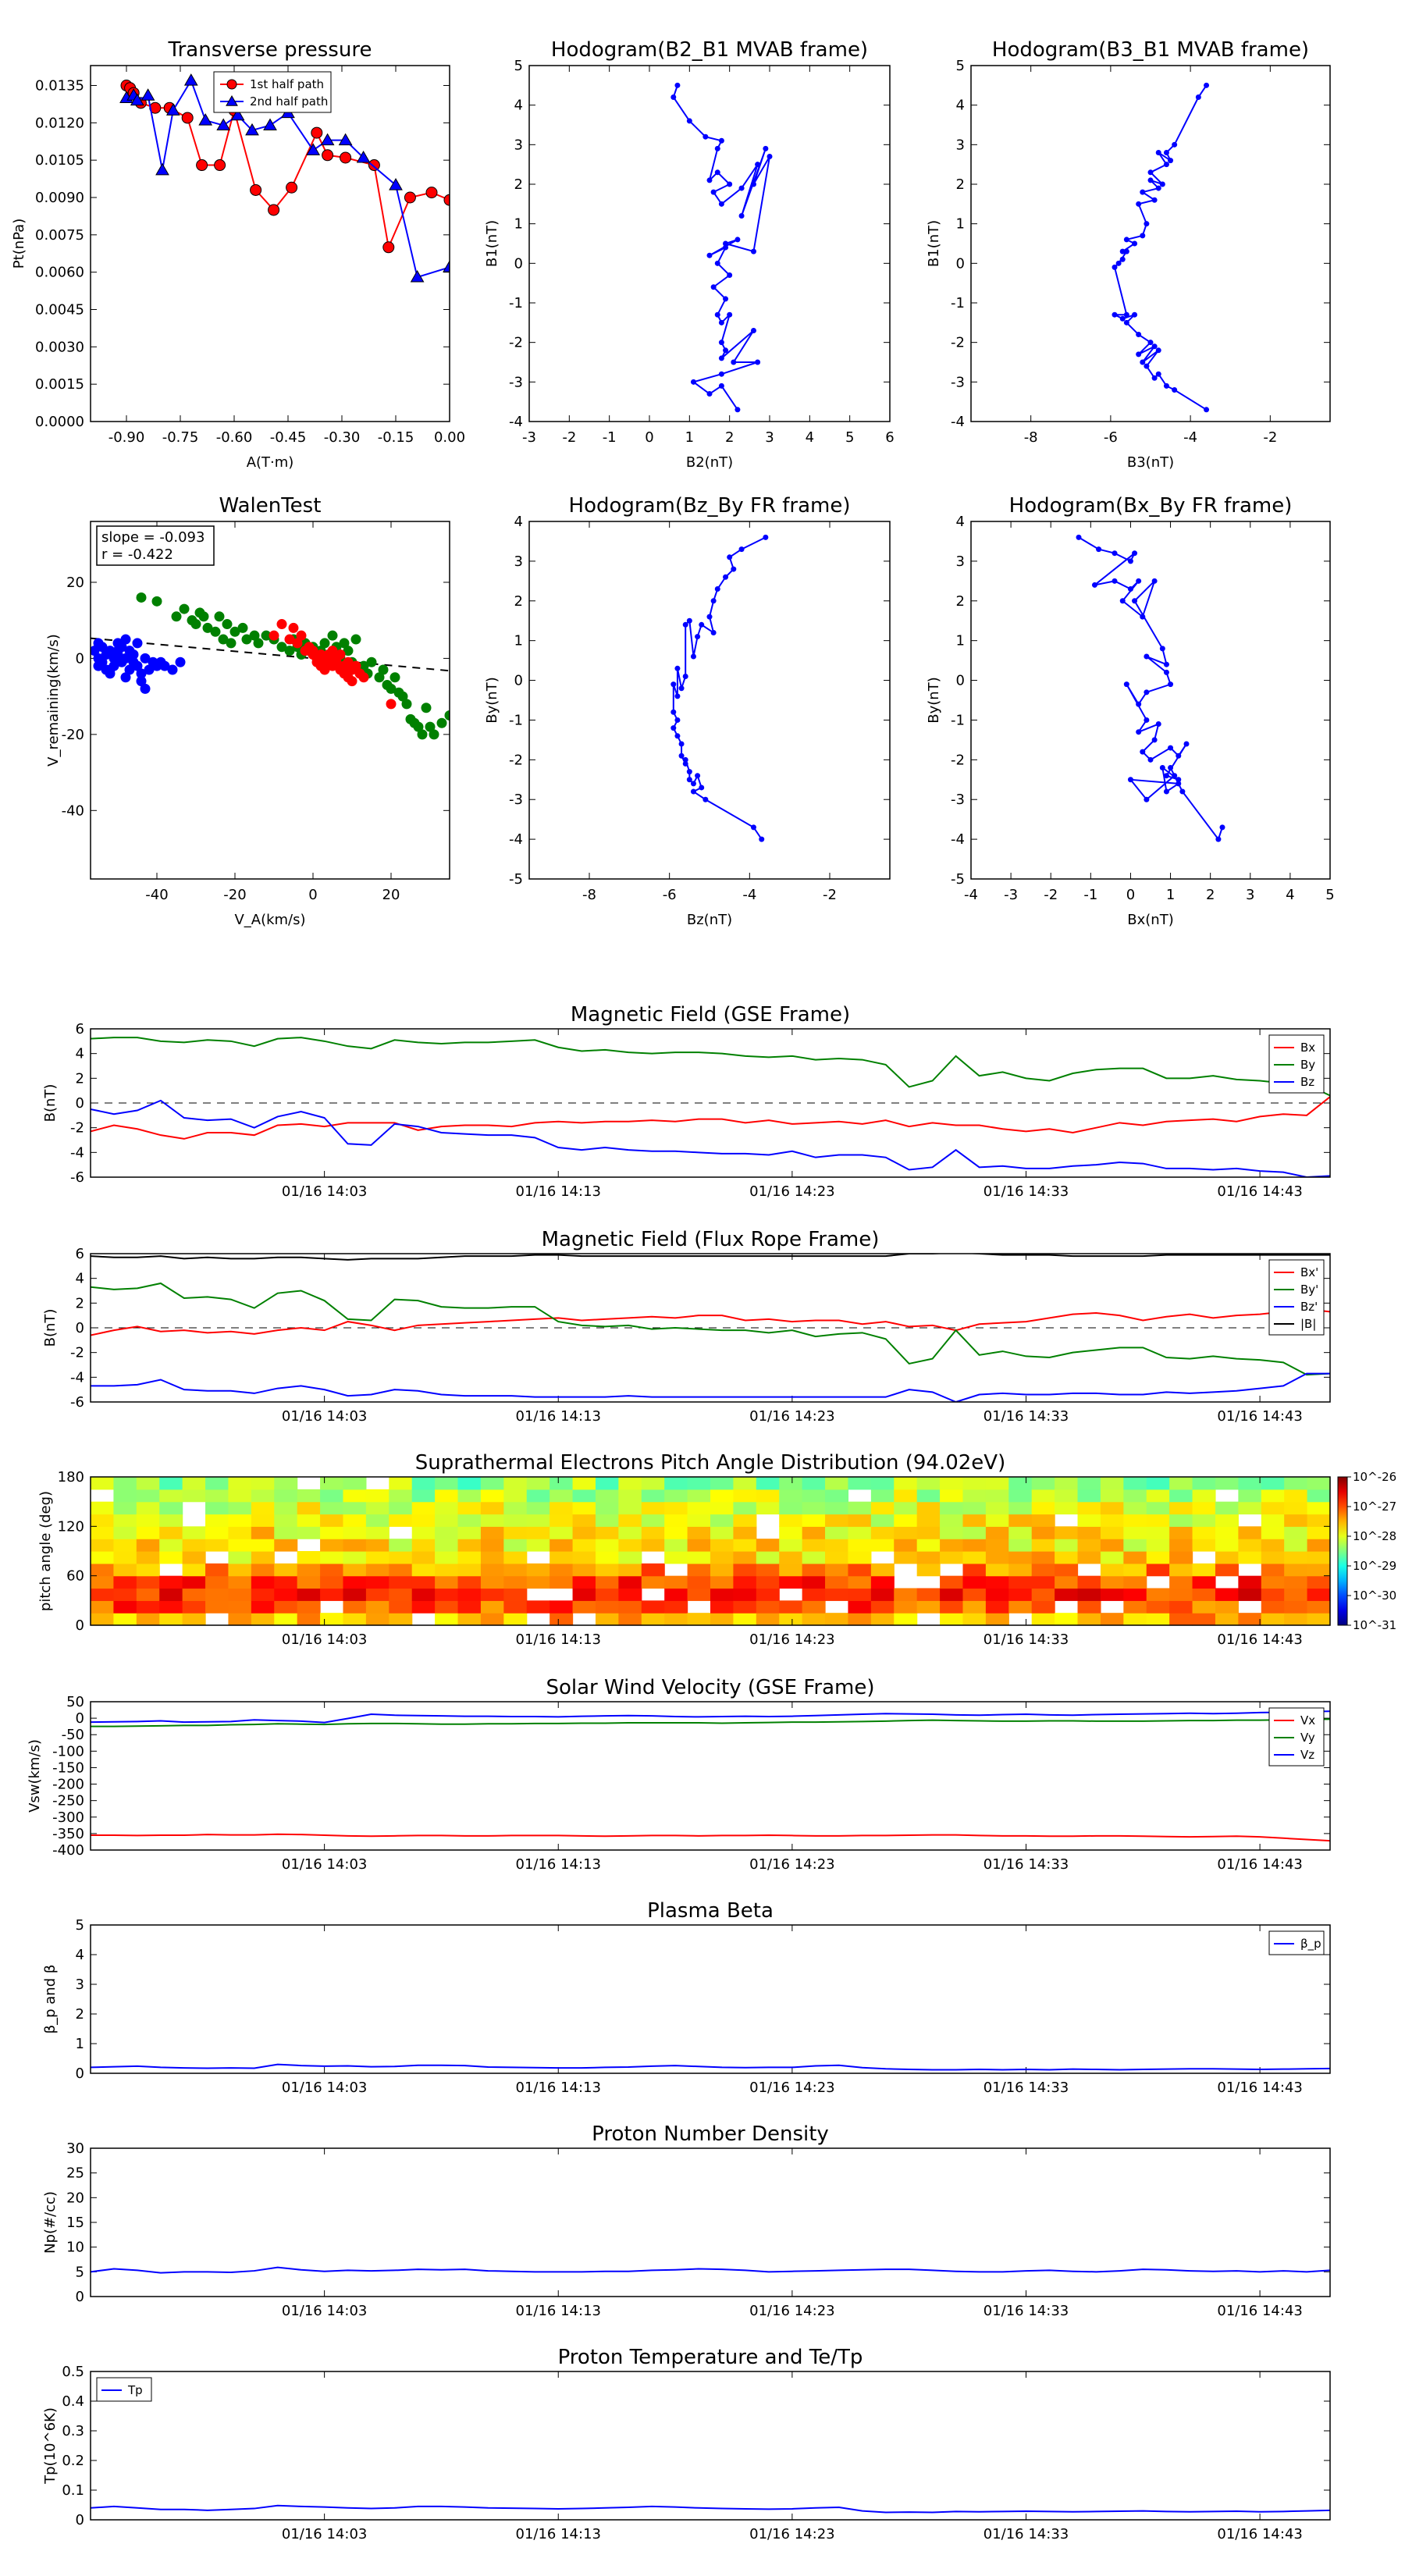  Describe the element at coordinates (1374, 1625) in the screenshot. I see `colorbar-tick-label: 10^-31` at that location.